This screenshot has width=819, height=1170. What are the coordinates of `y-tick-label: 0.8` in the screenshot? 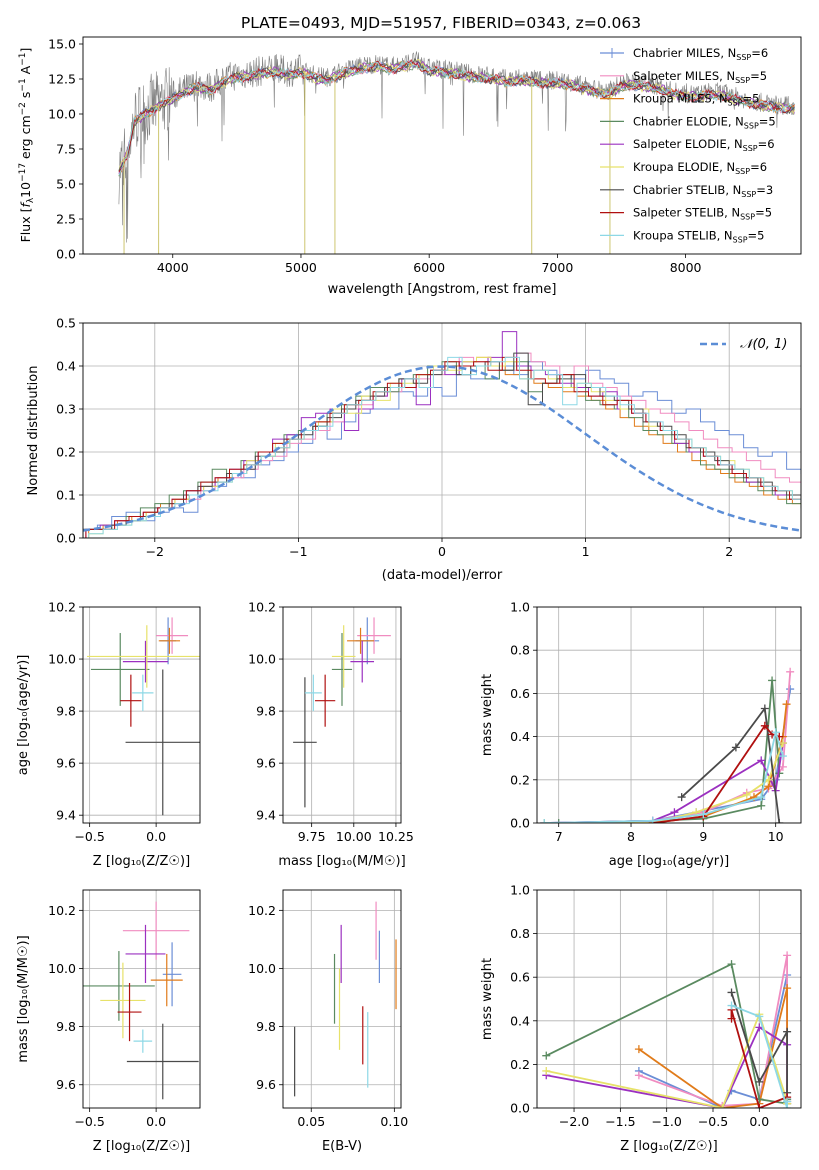 It's located at (520, 650).